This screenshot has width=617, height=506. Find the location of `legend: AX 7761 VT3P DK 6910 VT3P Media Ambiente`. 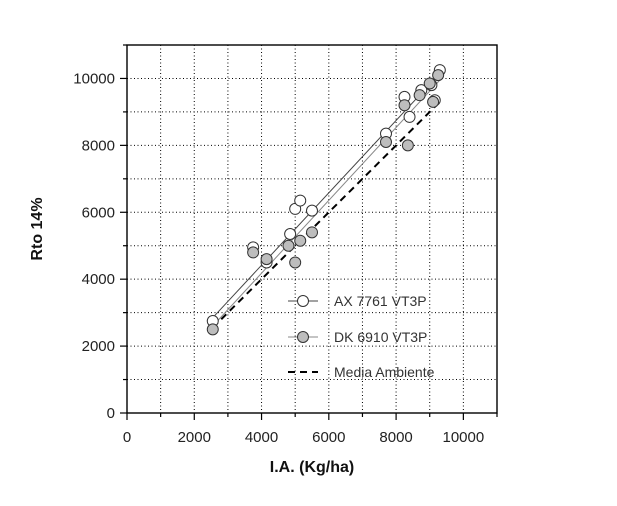

legend: AX 7761 VT3P DK 6910 VT3P Media Ambiente is located at coordinates (361, 336).